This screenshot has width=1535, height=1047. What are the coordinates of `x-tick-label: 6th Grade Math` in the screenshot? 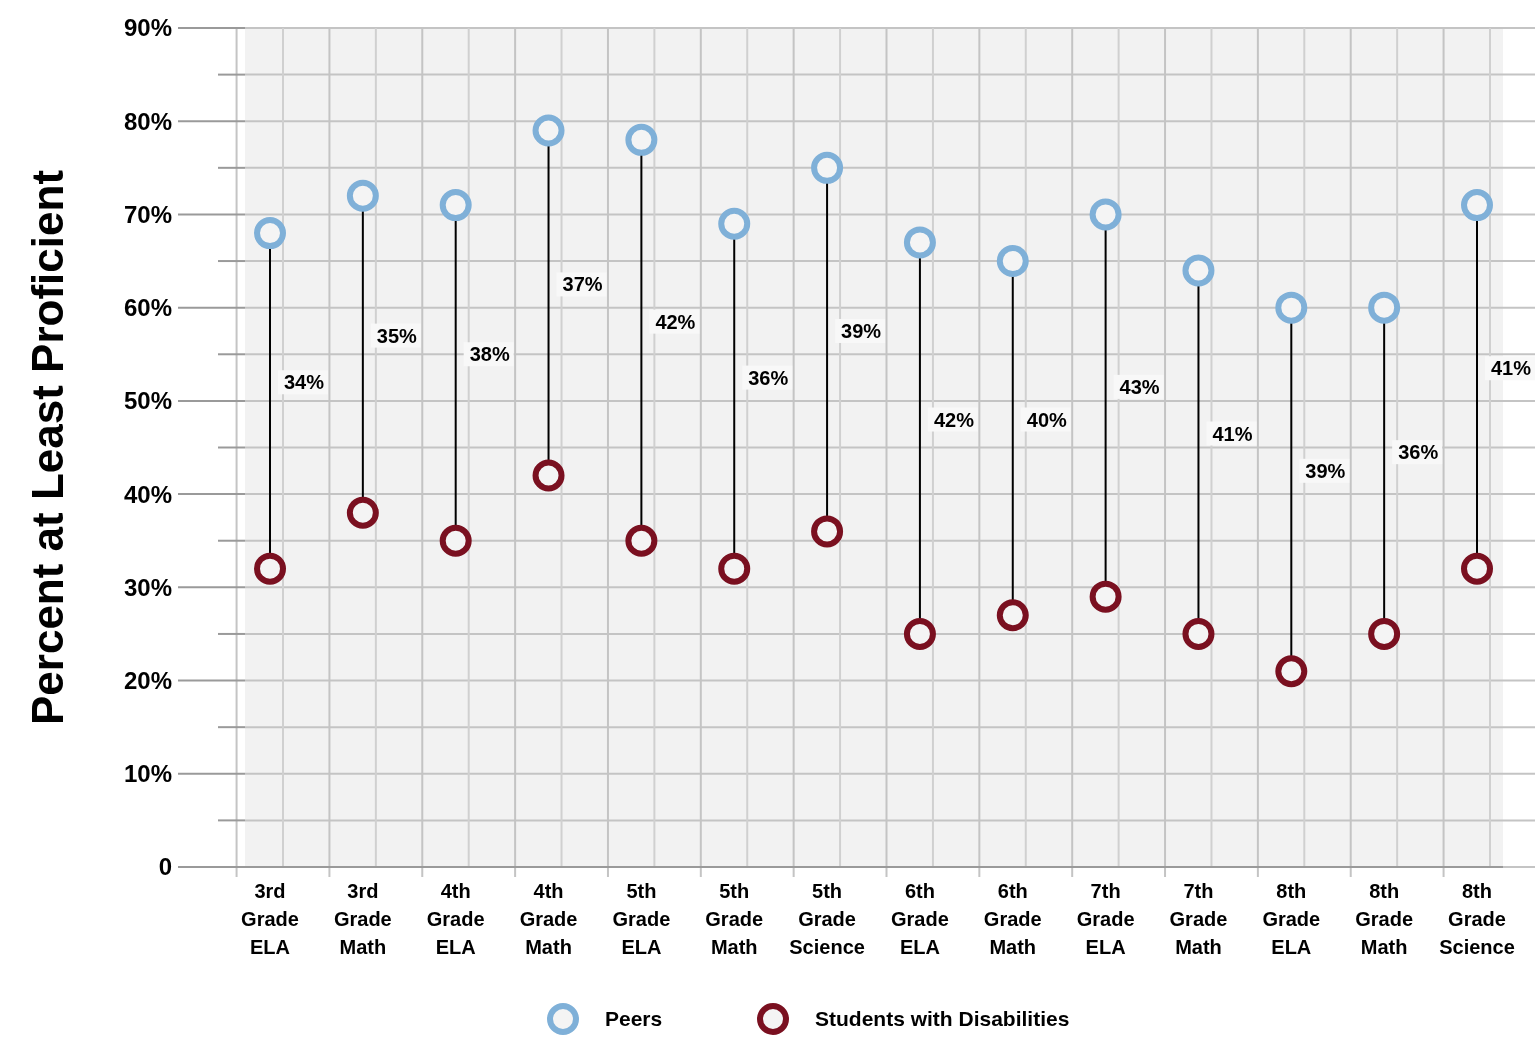 It's located at (1012, 919).